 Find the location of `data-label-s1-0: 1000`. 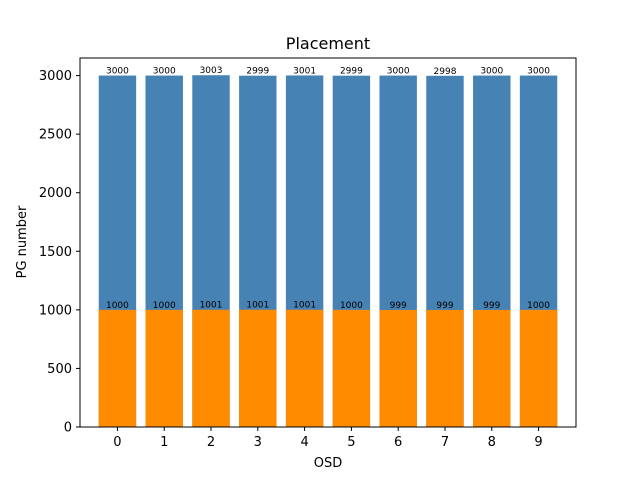

data-label-s1-0: 1000 is located at coordinates (117, 306).